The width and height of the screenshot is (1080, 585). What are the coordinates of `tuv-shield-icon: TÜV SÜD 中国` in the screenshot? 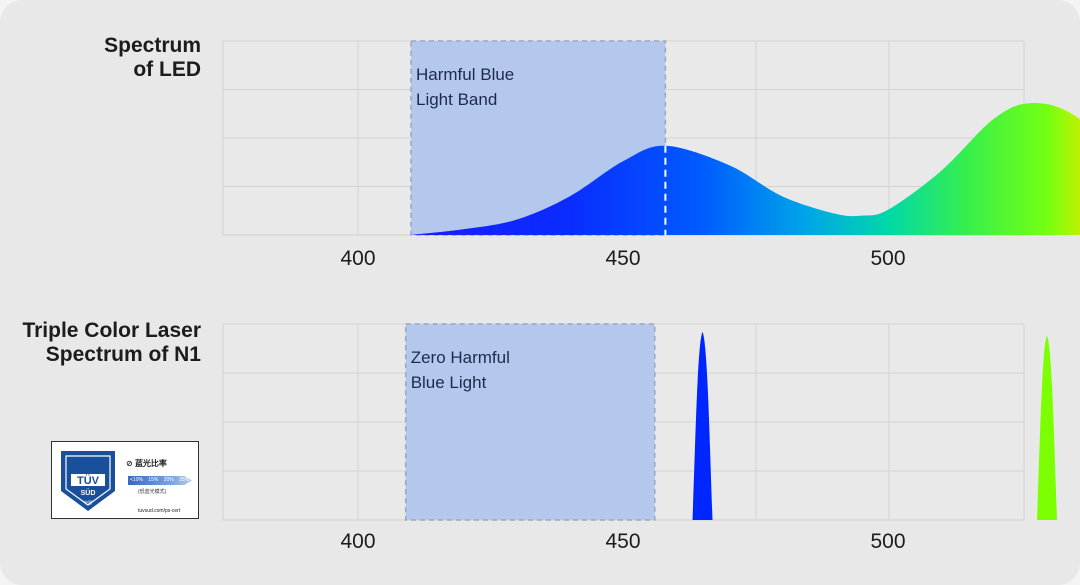 It's located at (88, 481).